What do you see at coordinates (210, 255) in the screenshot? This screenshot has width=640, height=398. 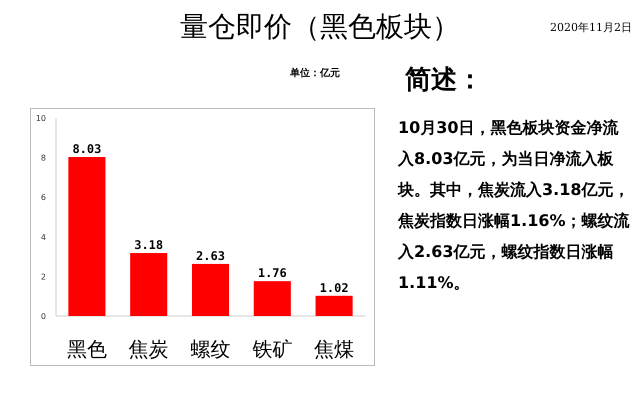 I see `data-label: 2.63` at bounding box center [210, 255].